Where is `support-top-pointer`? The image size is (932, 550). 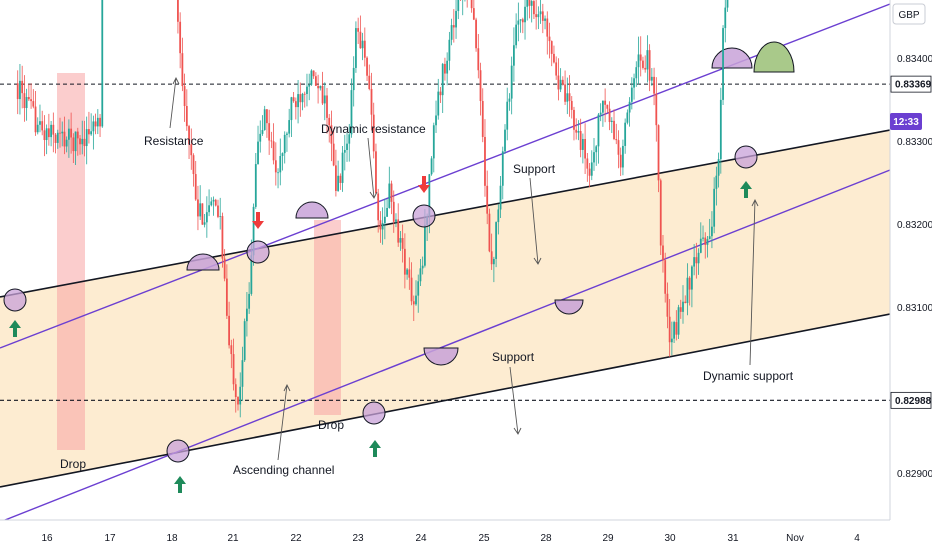 support-top-pointer is located at coordinates (535, 221).